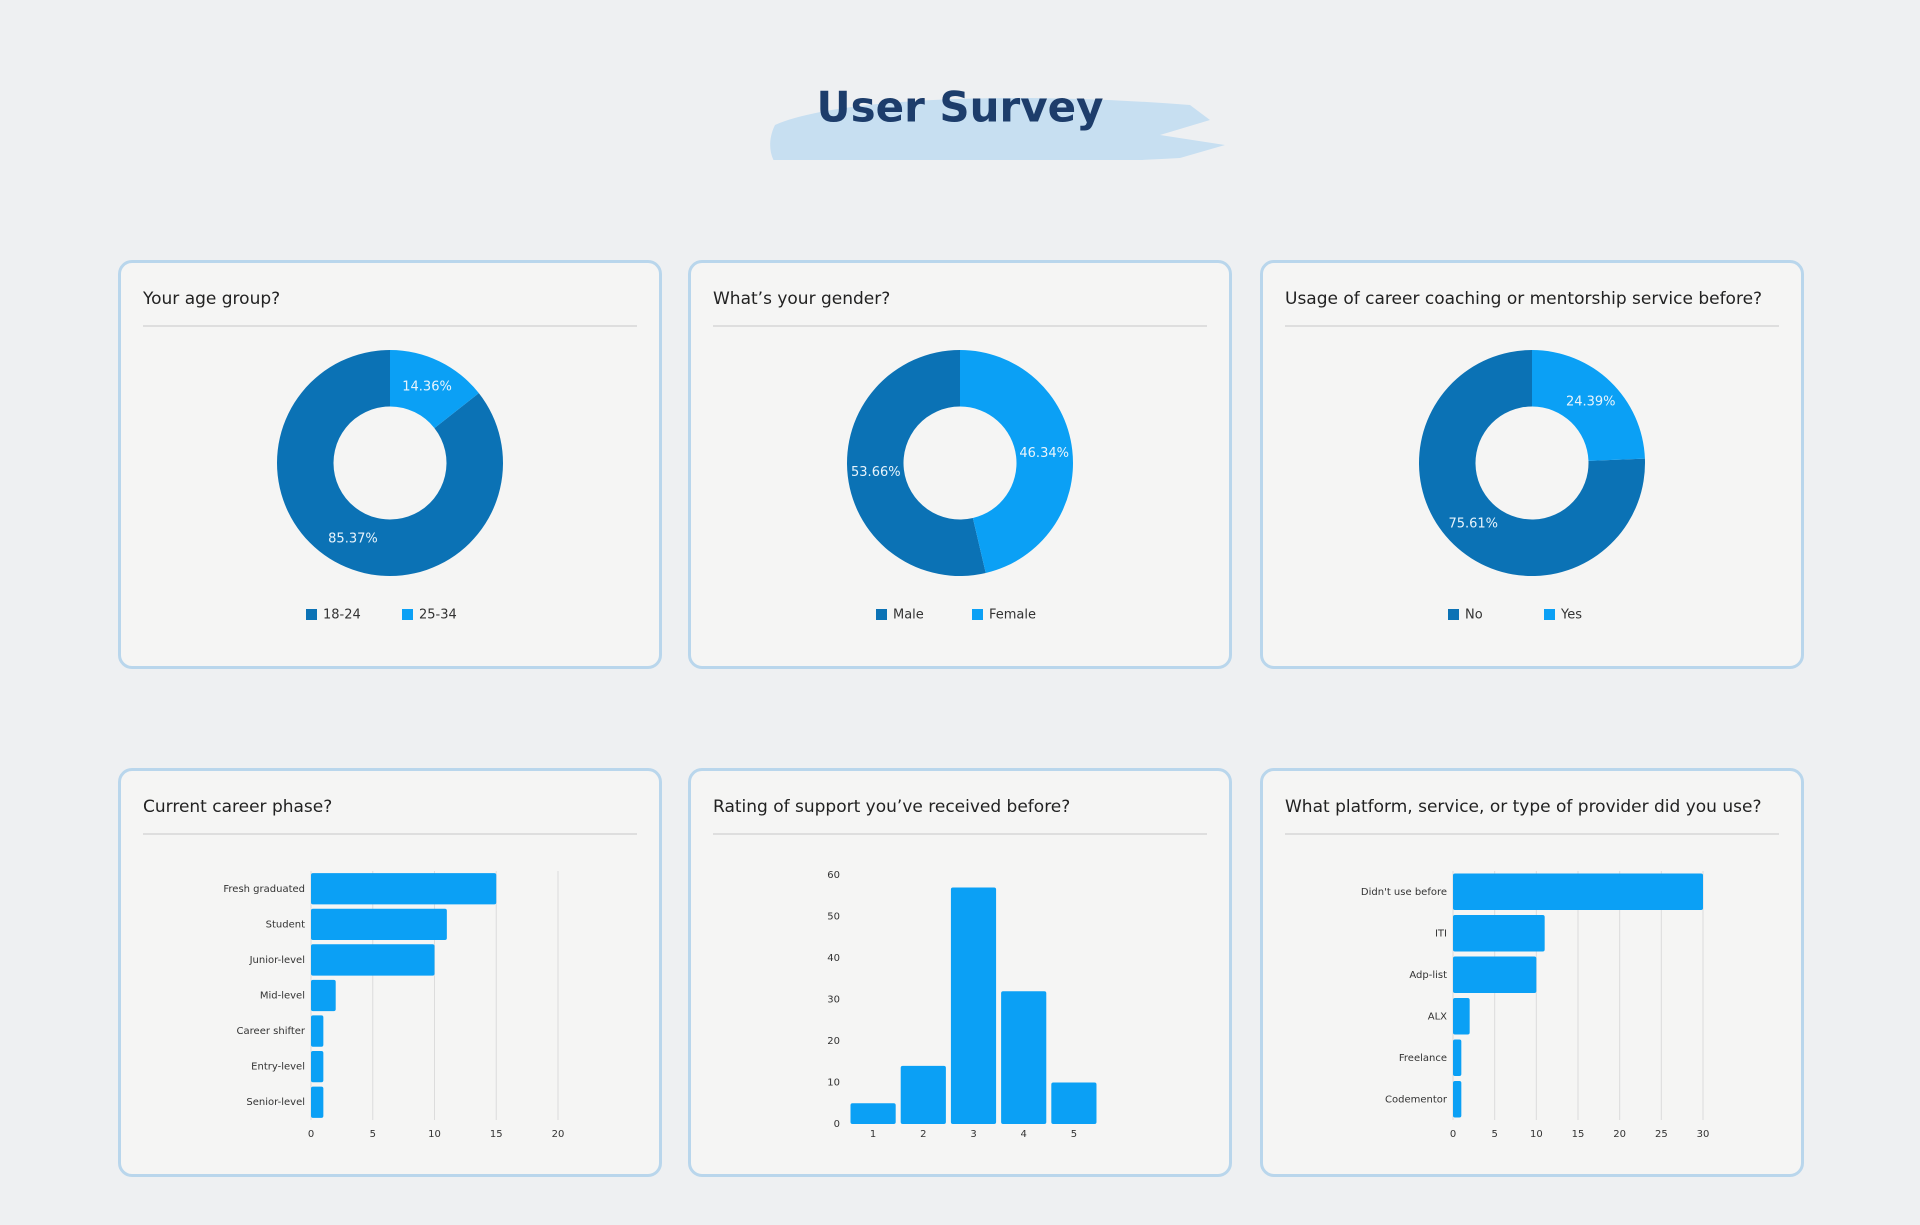 This screenshot has height=1225, width=1920. Describe the element at coordinates (876, 472) in the screenshot. I see `slice-label: 53.66%` at that location.